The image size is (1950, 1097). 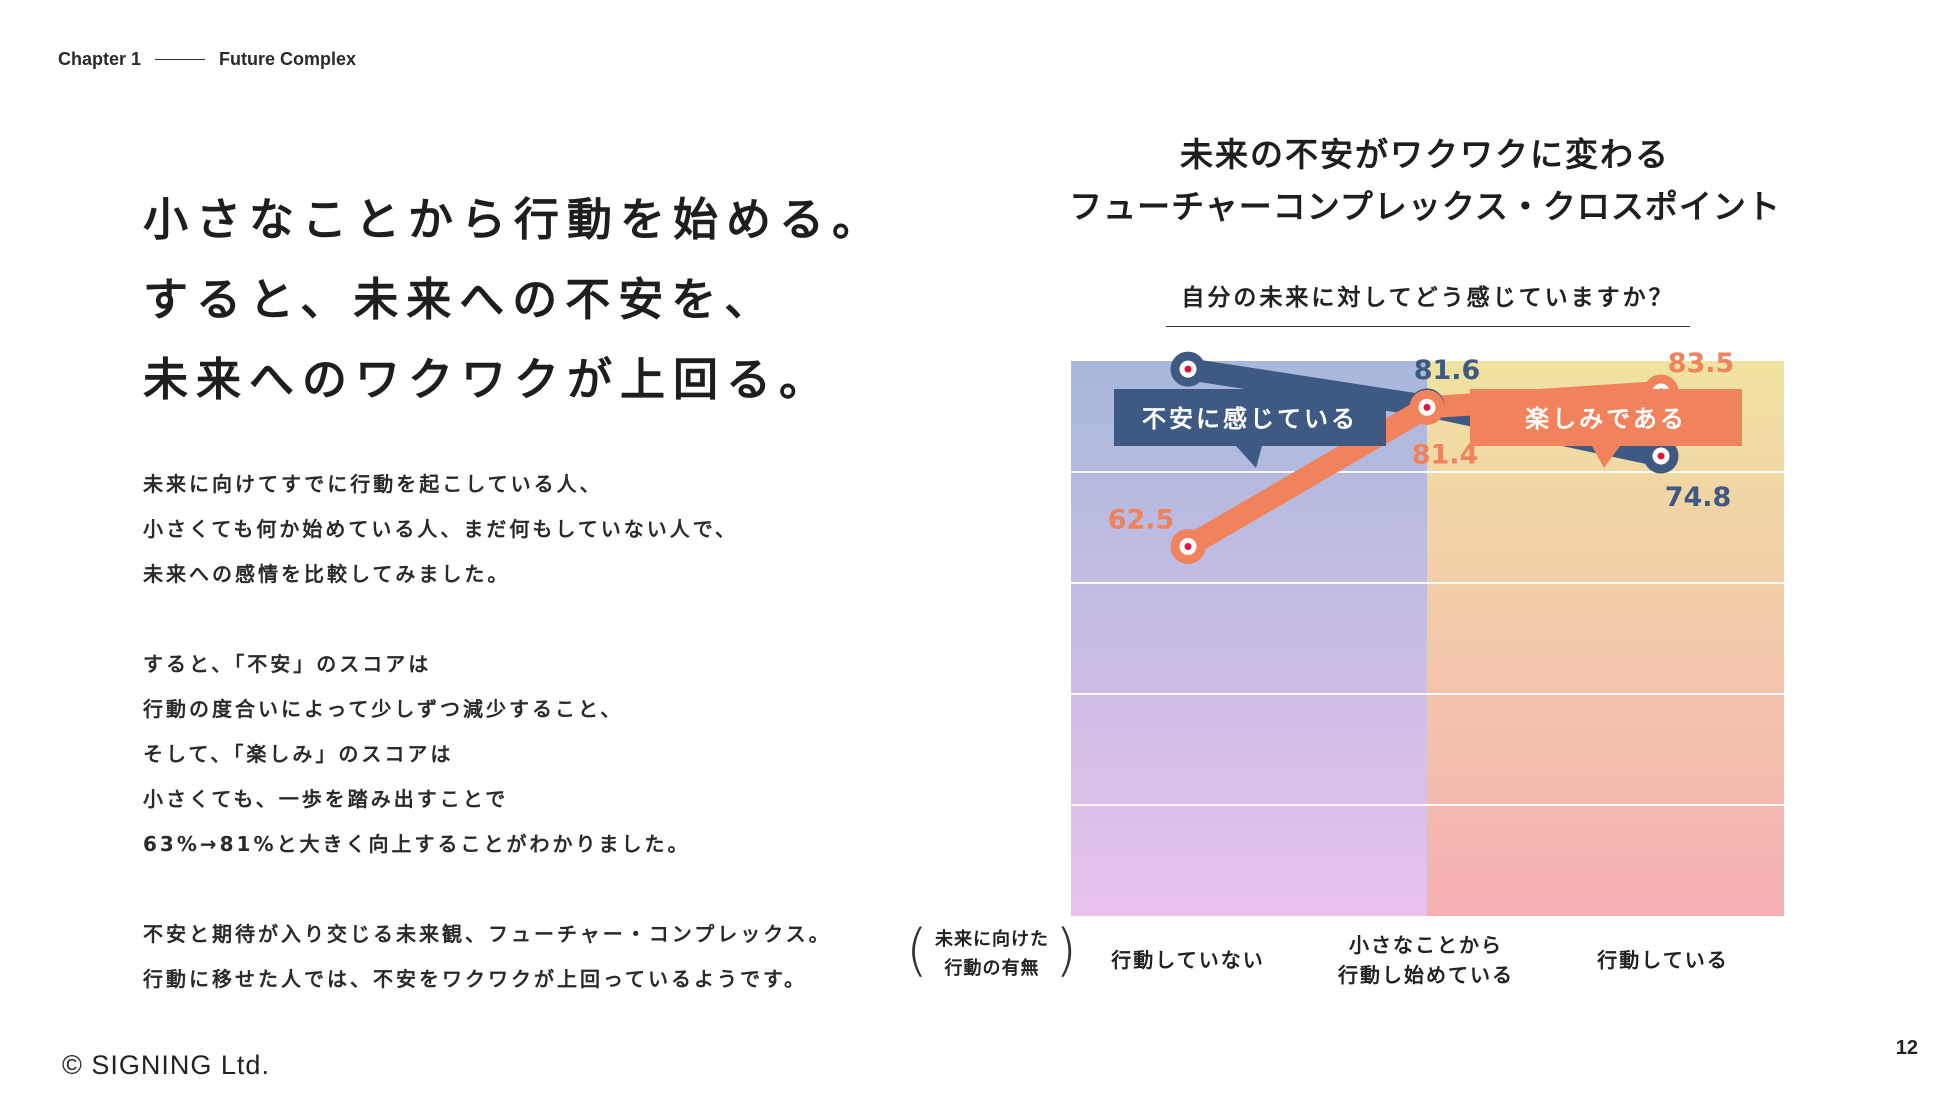 What do you see at coordinates (1606, 457) in the screenshot?
I see `legend-enjoyment-tail` at bounding box center [1606, 457].